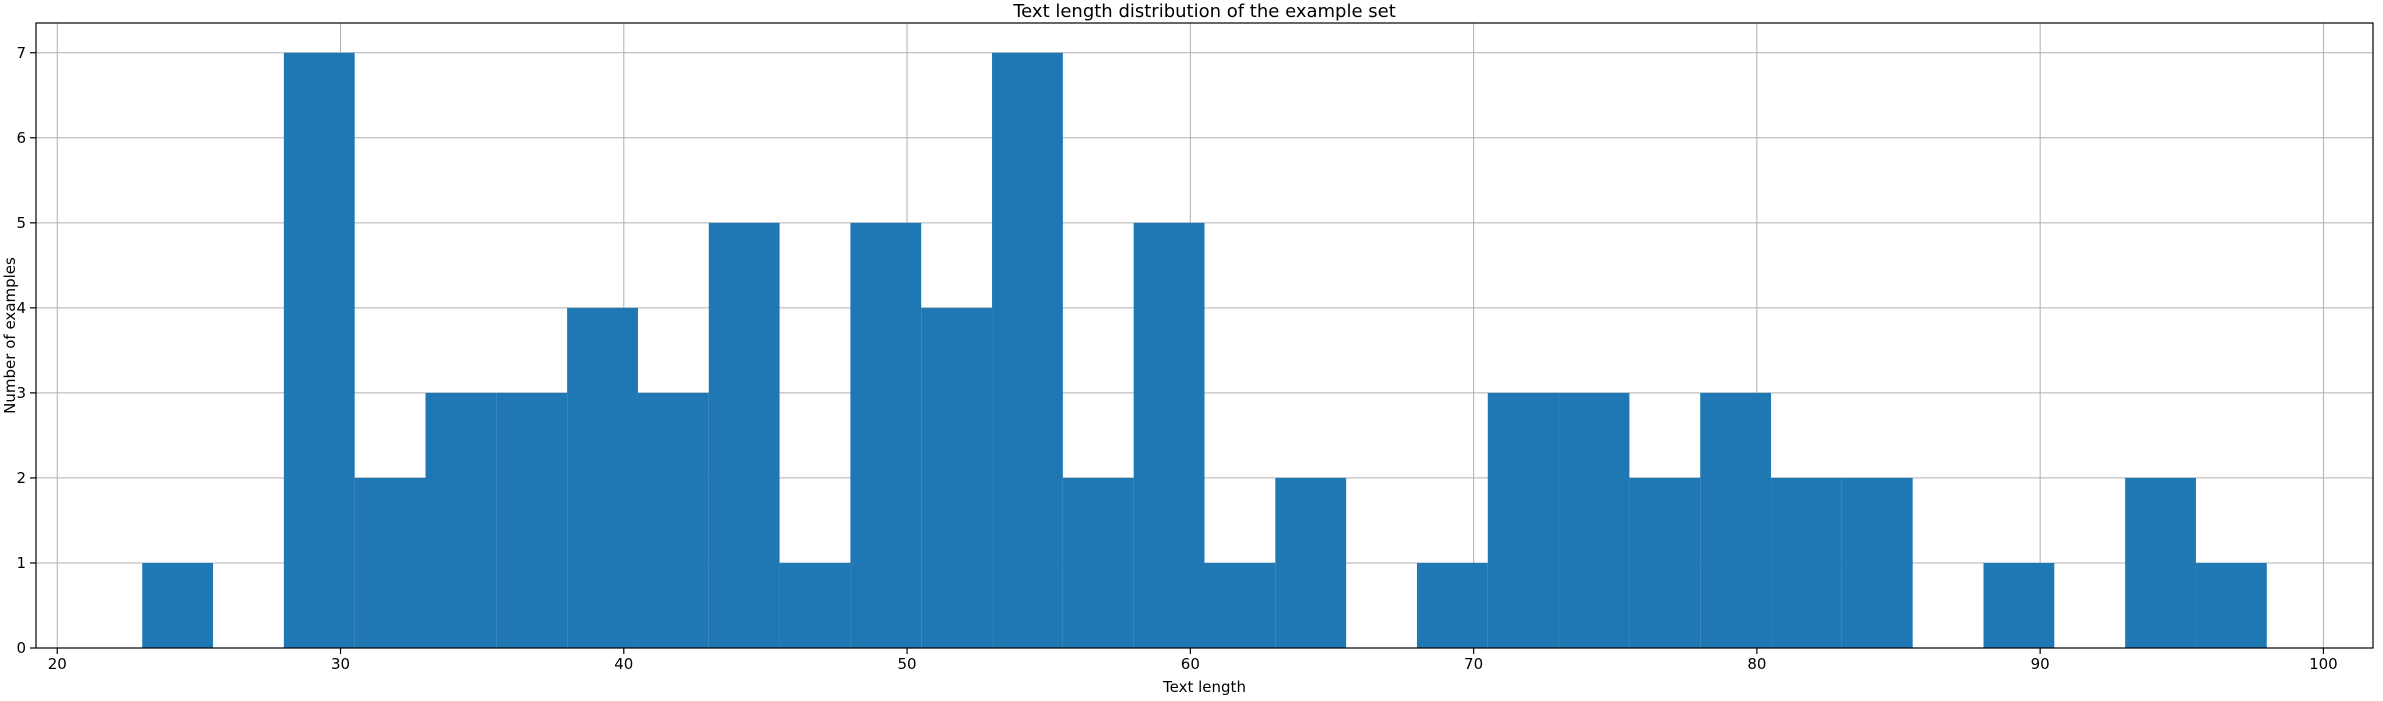 The width and height of the screenshot is (2383, 701). Describe the element at coordinates (21, 563) in the screenshot. I see `y-tick-label: 1` at that location.